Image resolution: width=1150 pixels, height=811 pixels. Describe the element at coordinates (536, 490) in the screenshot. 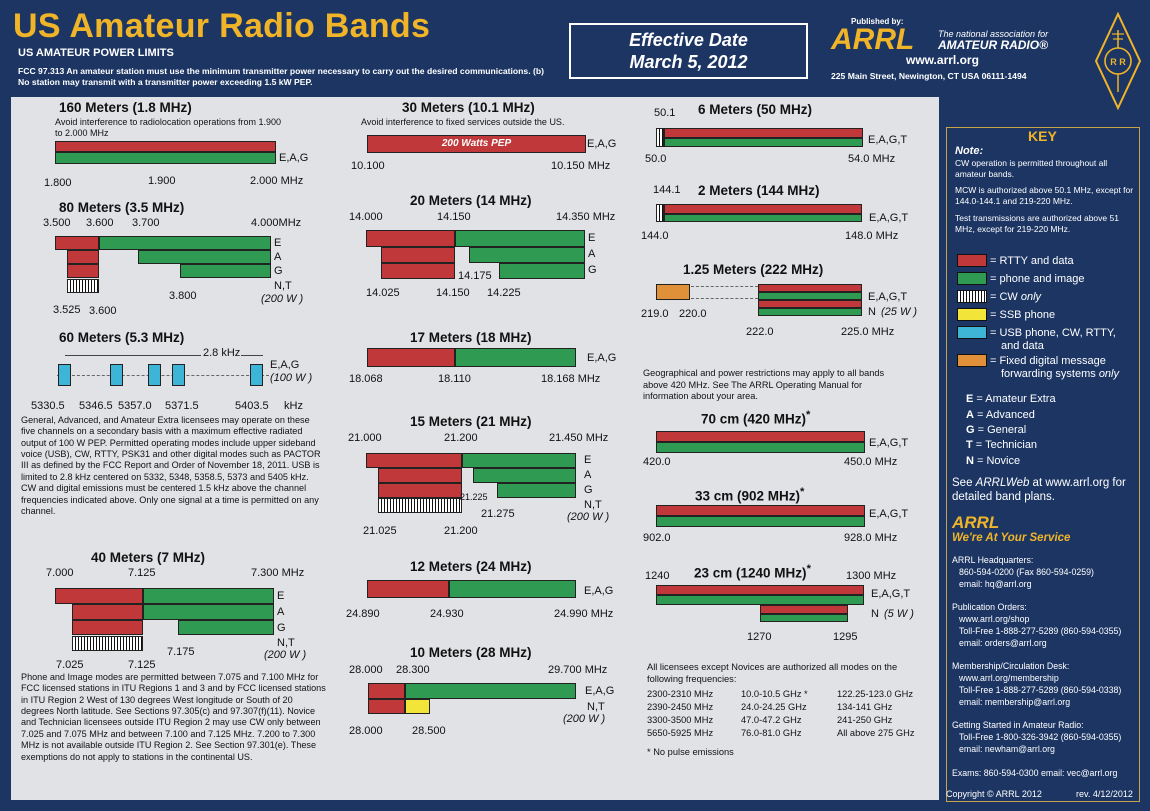

I see `bar-15m-g-phone` at that location.